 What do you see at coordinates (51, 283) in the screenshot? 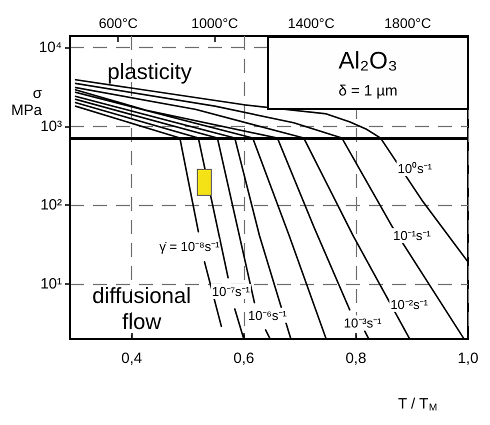
I see `y-tick-label: 10¹` at bounding box center [51, 283].